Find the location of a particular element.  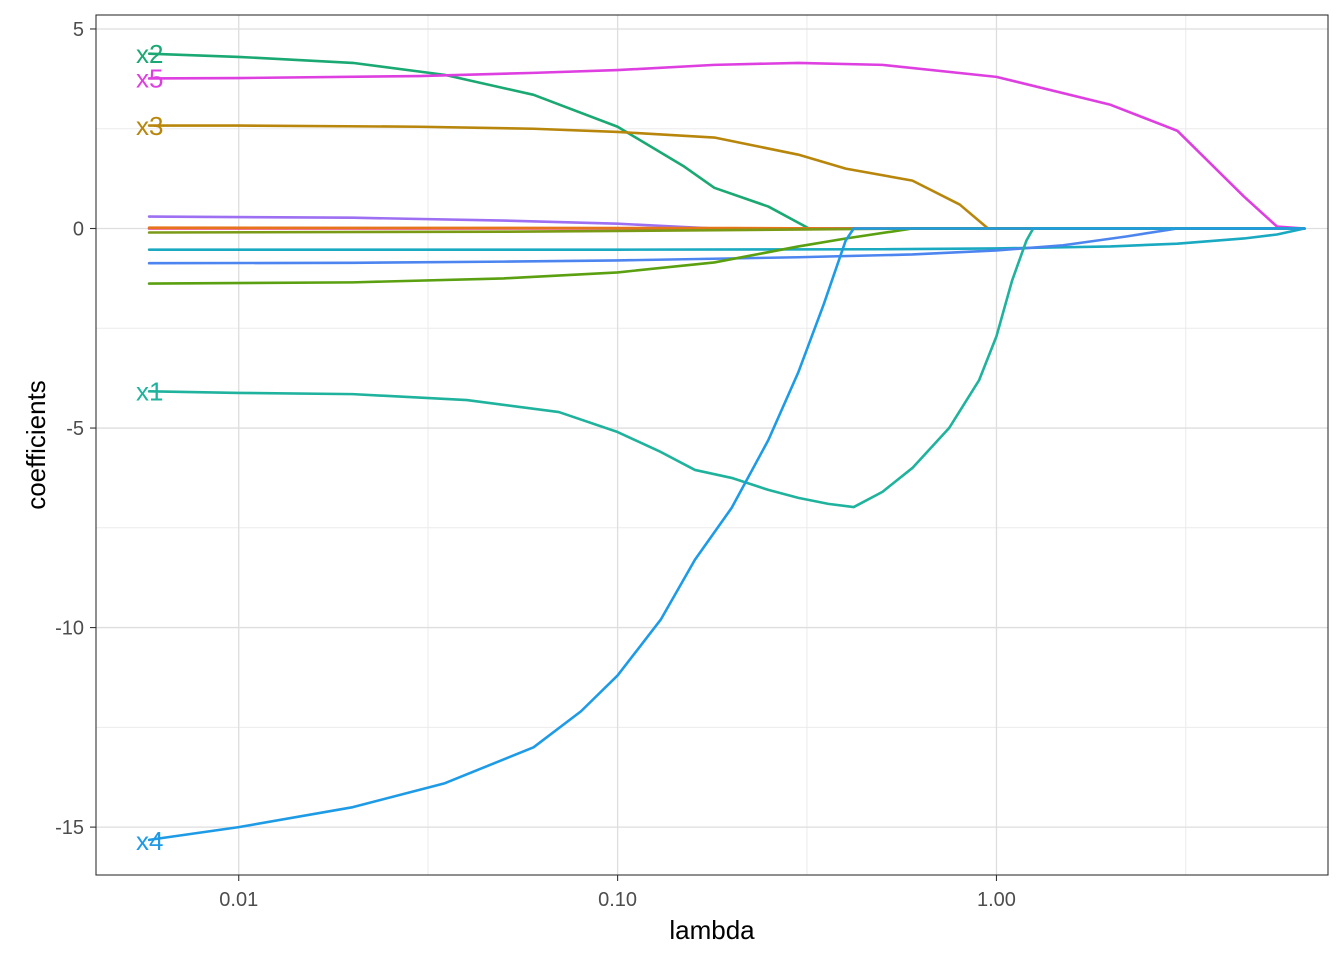

x-axis-title: lambda is located at coordinates (712, 930).